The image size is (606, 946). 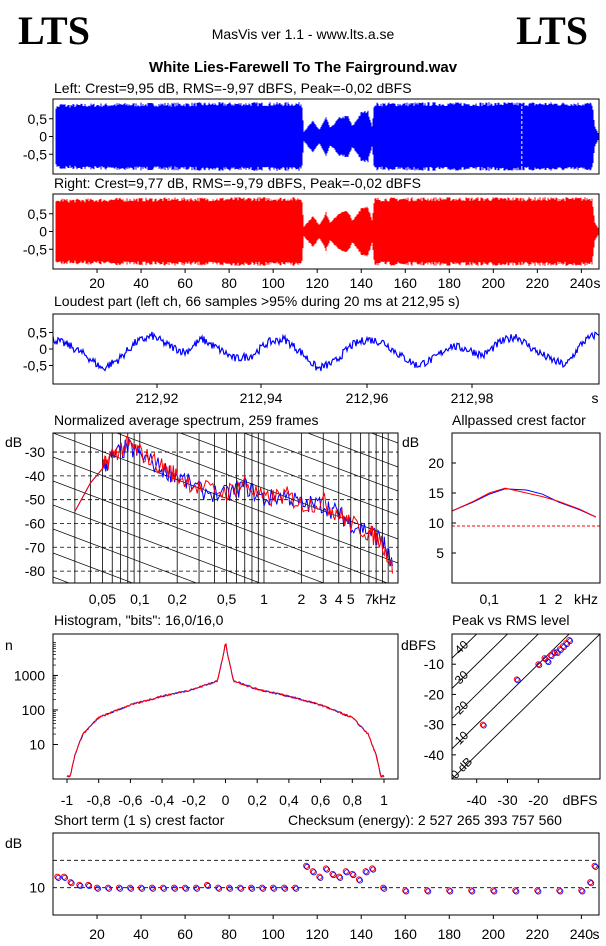 I want to click on y-tick-label: 0,5, so click(x=38, y=333).